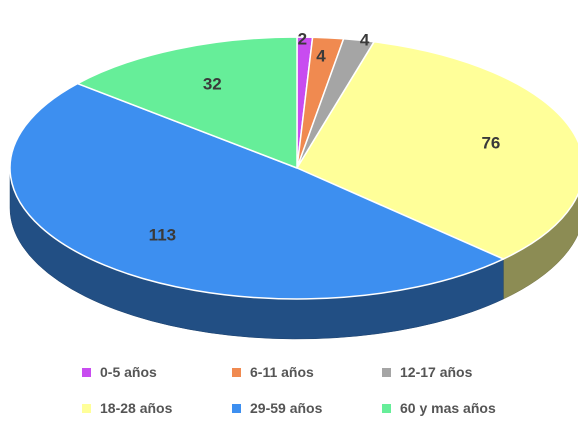 Image resolution: width=578 pixels, height=423 pixels. Describe the element at coordinates (282, 372) in the screenshot. I see `legend-label-6-11: 6-11 años` at that location.